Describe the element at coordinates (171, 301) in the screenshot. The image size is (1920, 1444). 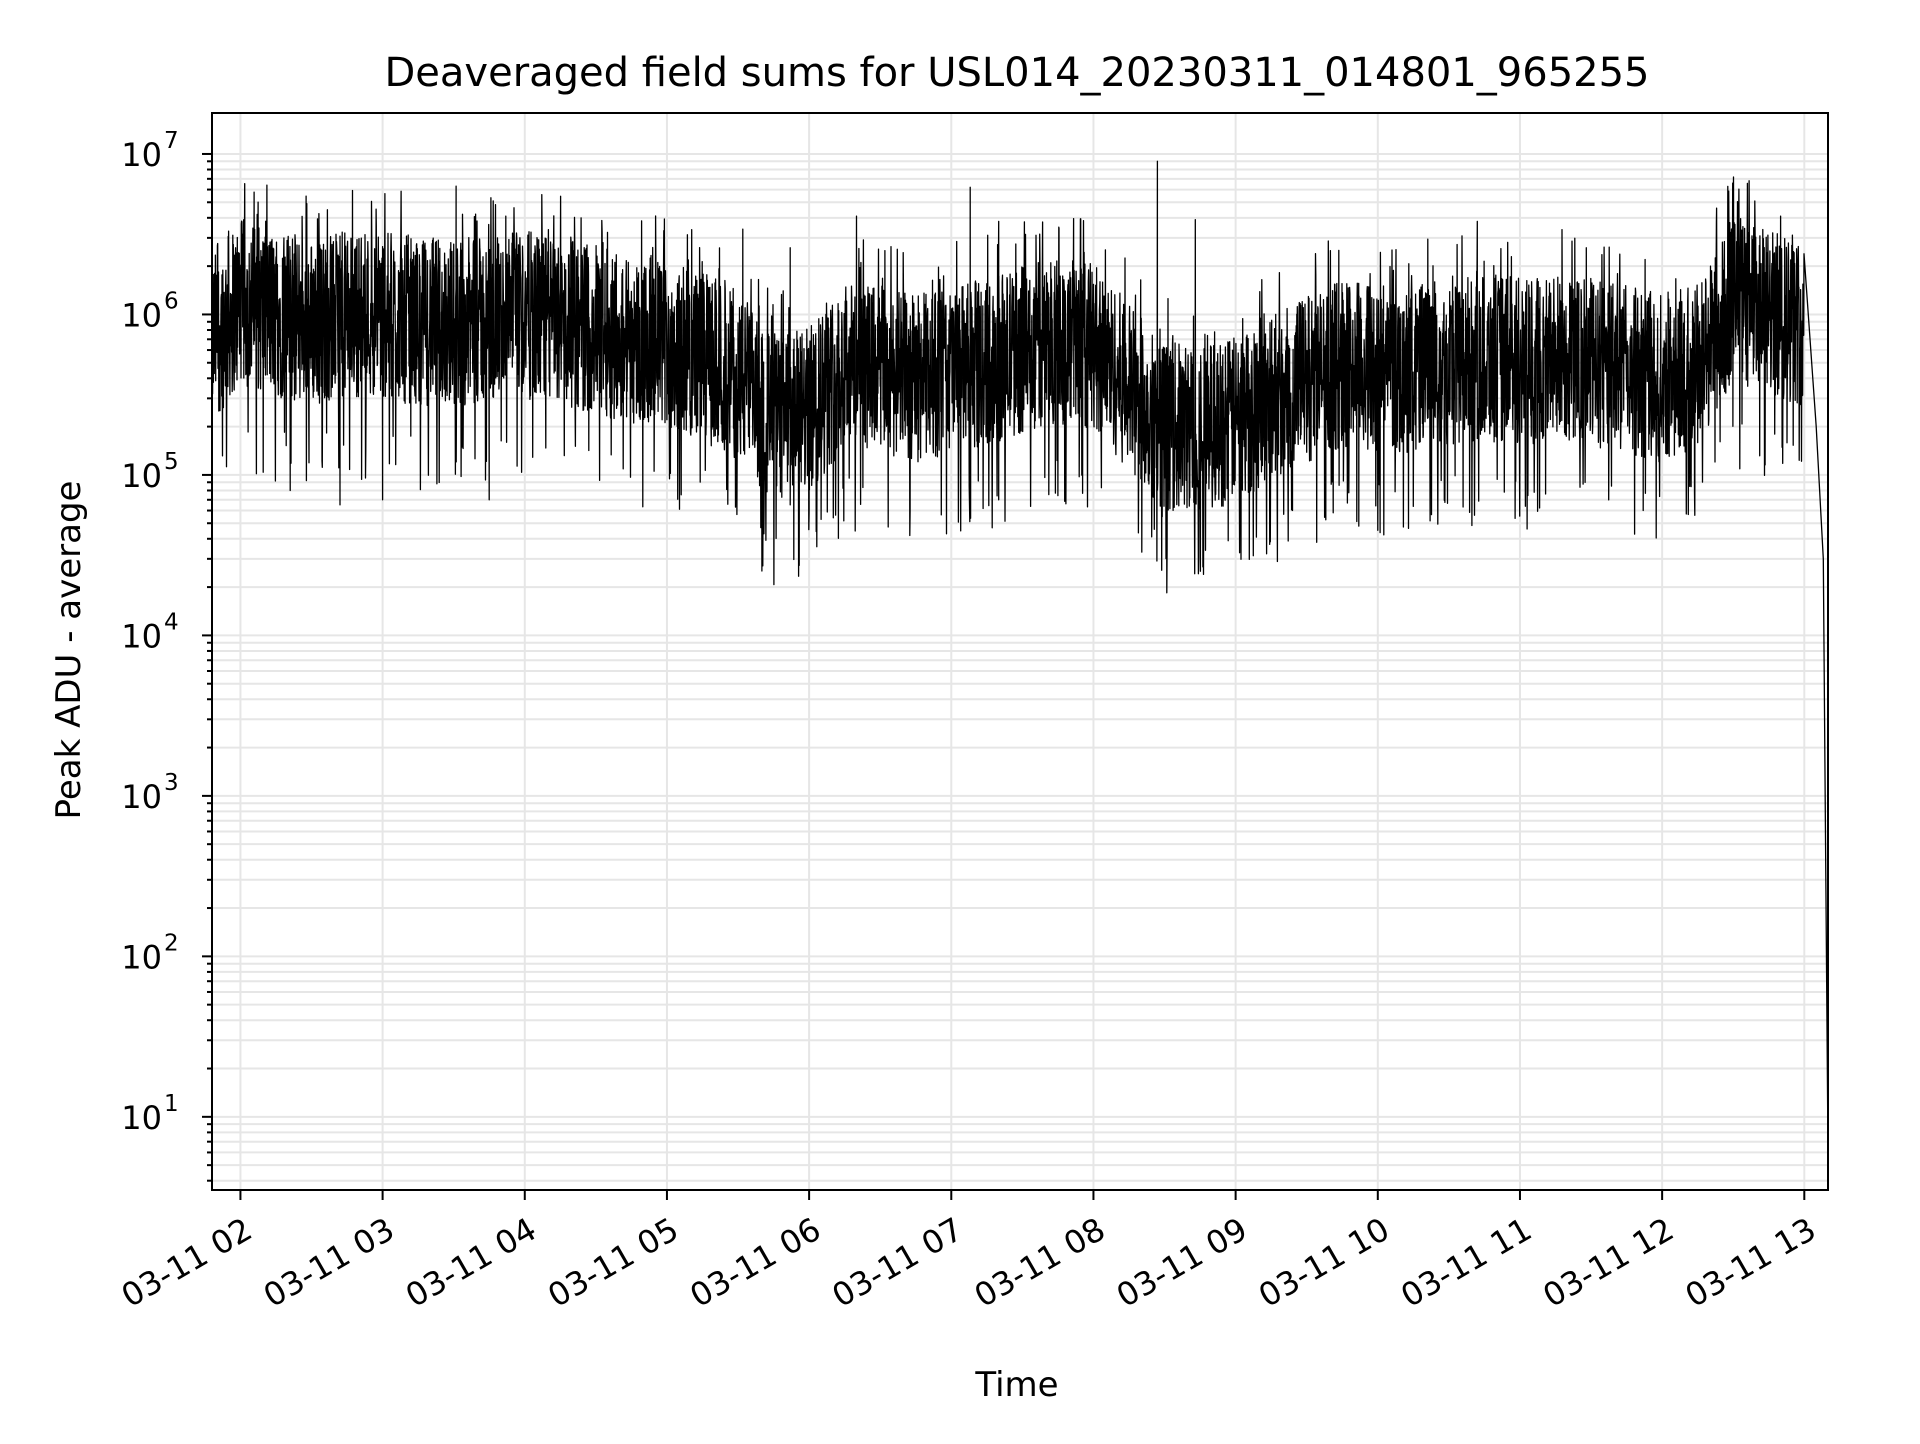
I see `y-tick-label-exponent: 6` at that location.